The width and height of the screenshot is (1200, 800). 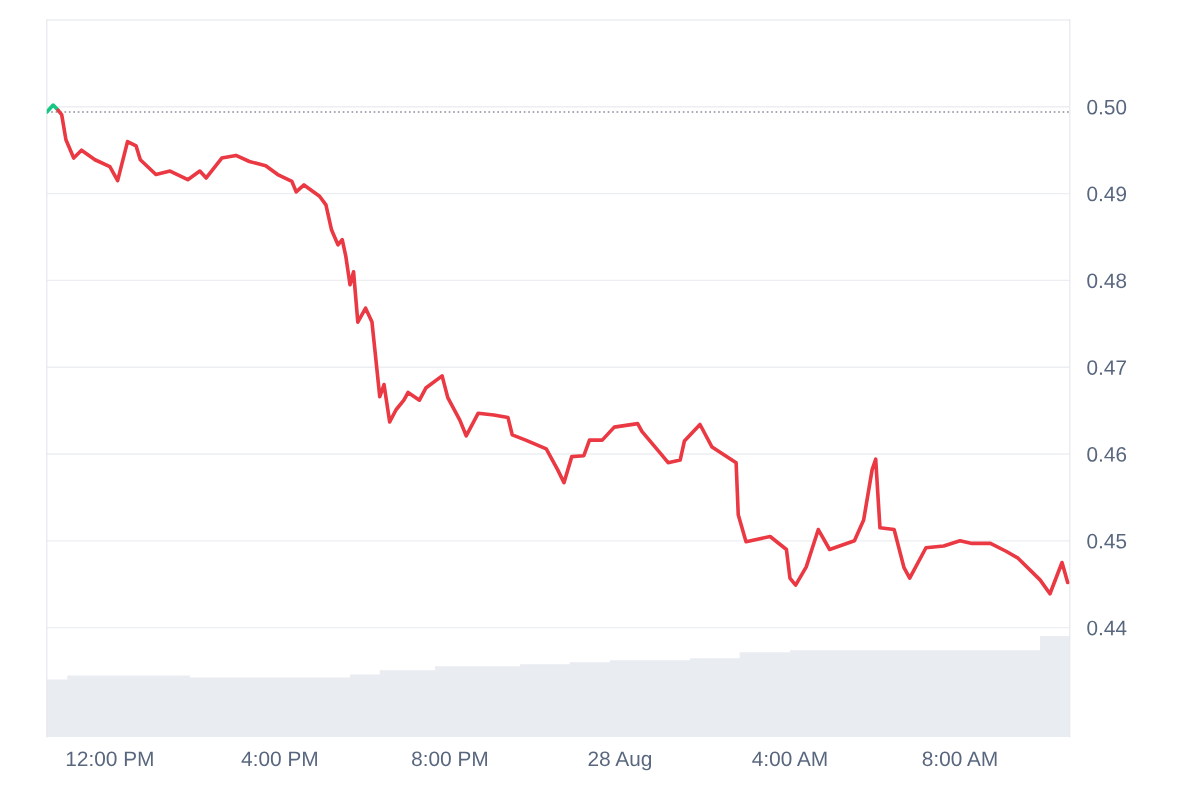 I want to click on x-tick-label: 8:00 AM, so click(x=959, y=759).